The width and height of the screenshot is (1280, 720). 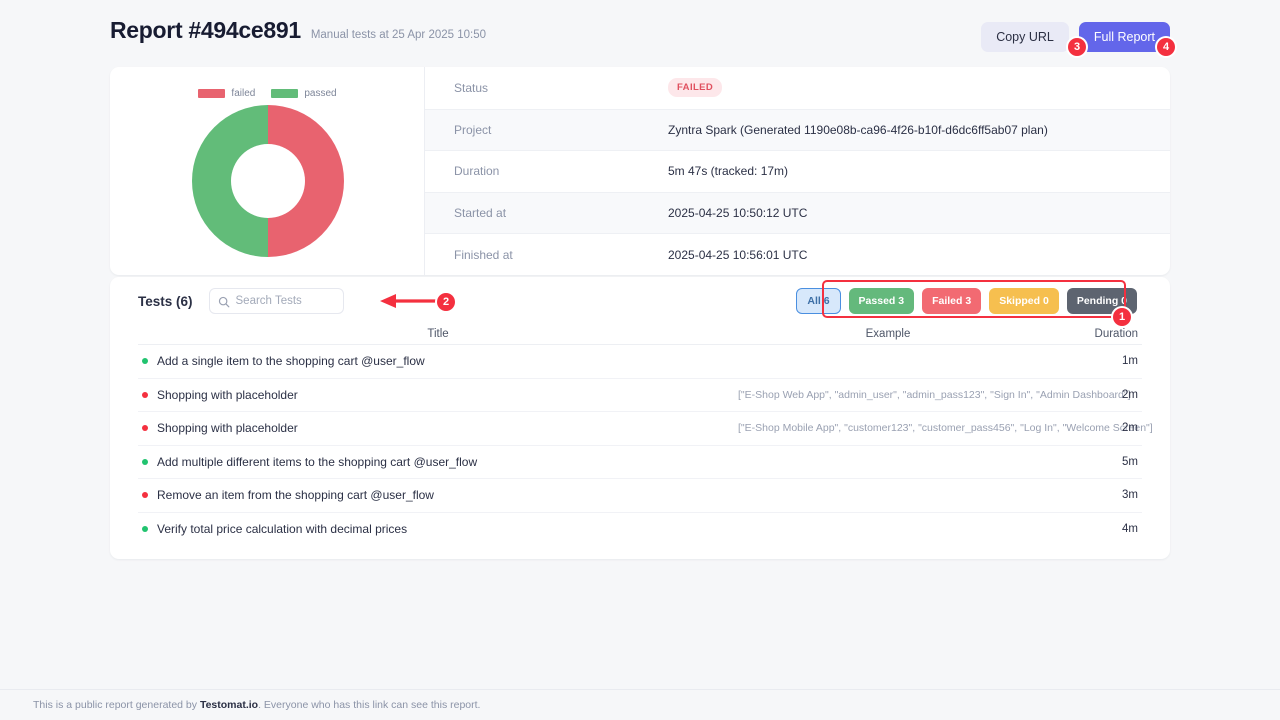 I want to click on donut-ring, so click(x=267, y=181).